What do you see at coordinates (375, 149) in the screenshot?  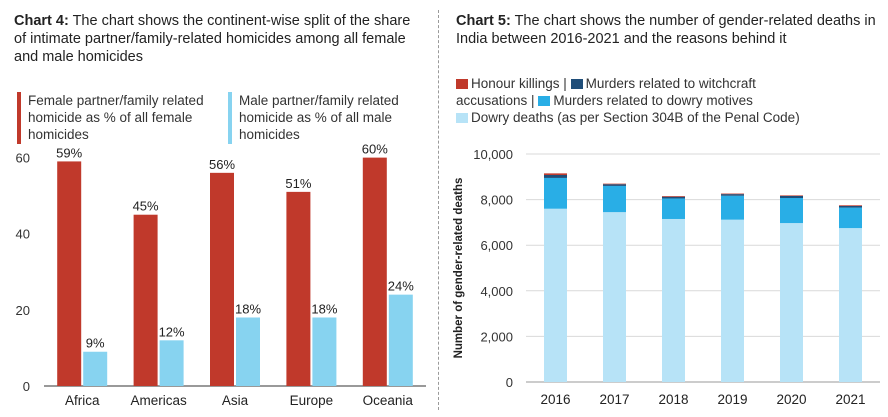 I see `data-label: 60%` at bounding box center [375, 149].